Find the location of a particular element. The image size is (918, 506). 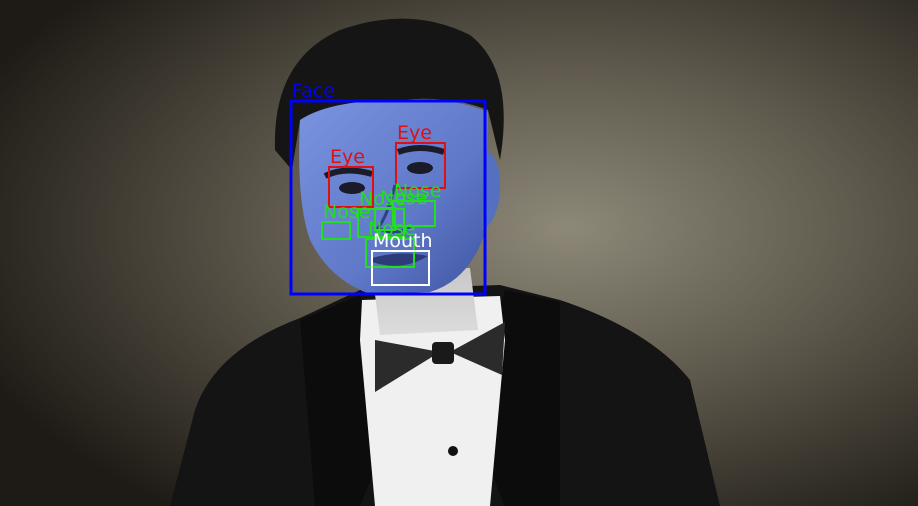

nose-shadow is located at coordinates (393, 209).